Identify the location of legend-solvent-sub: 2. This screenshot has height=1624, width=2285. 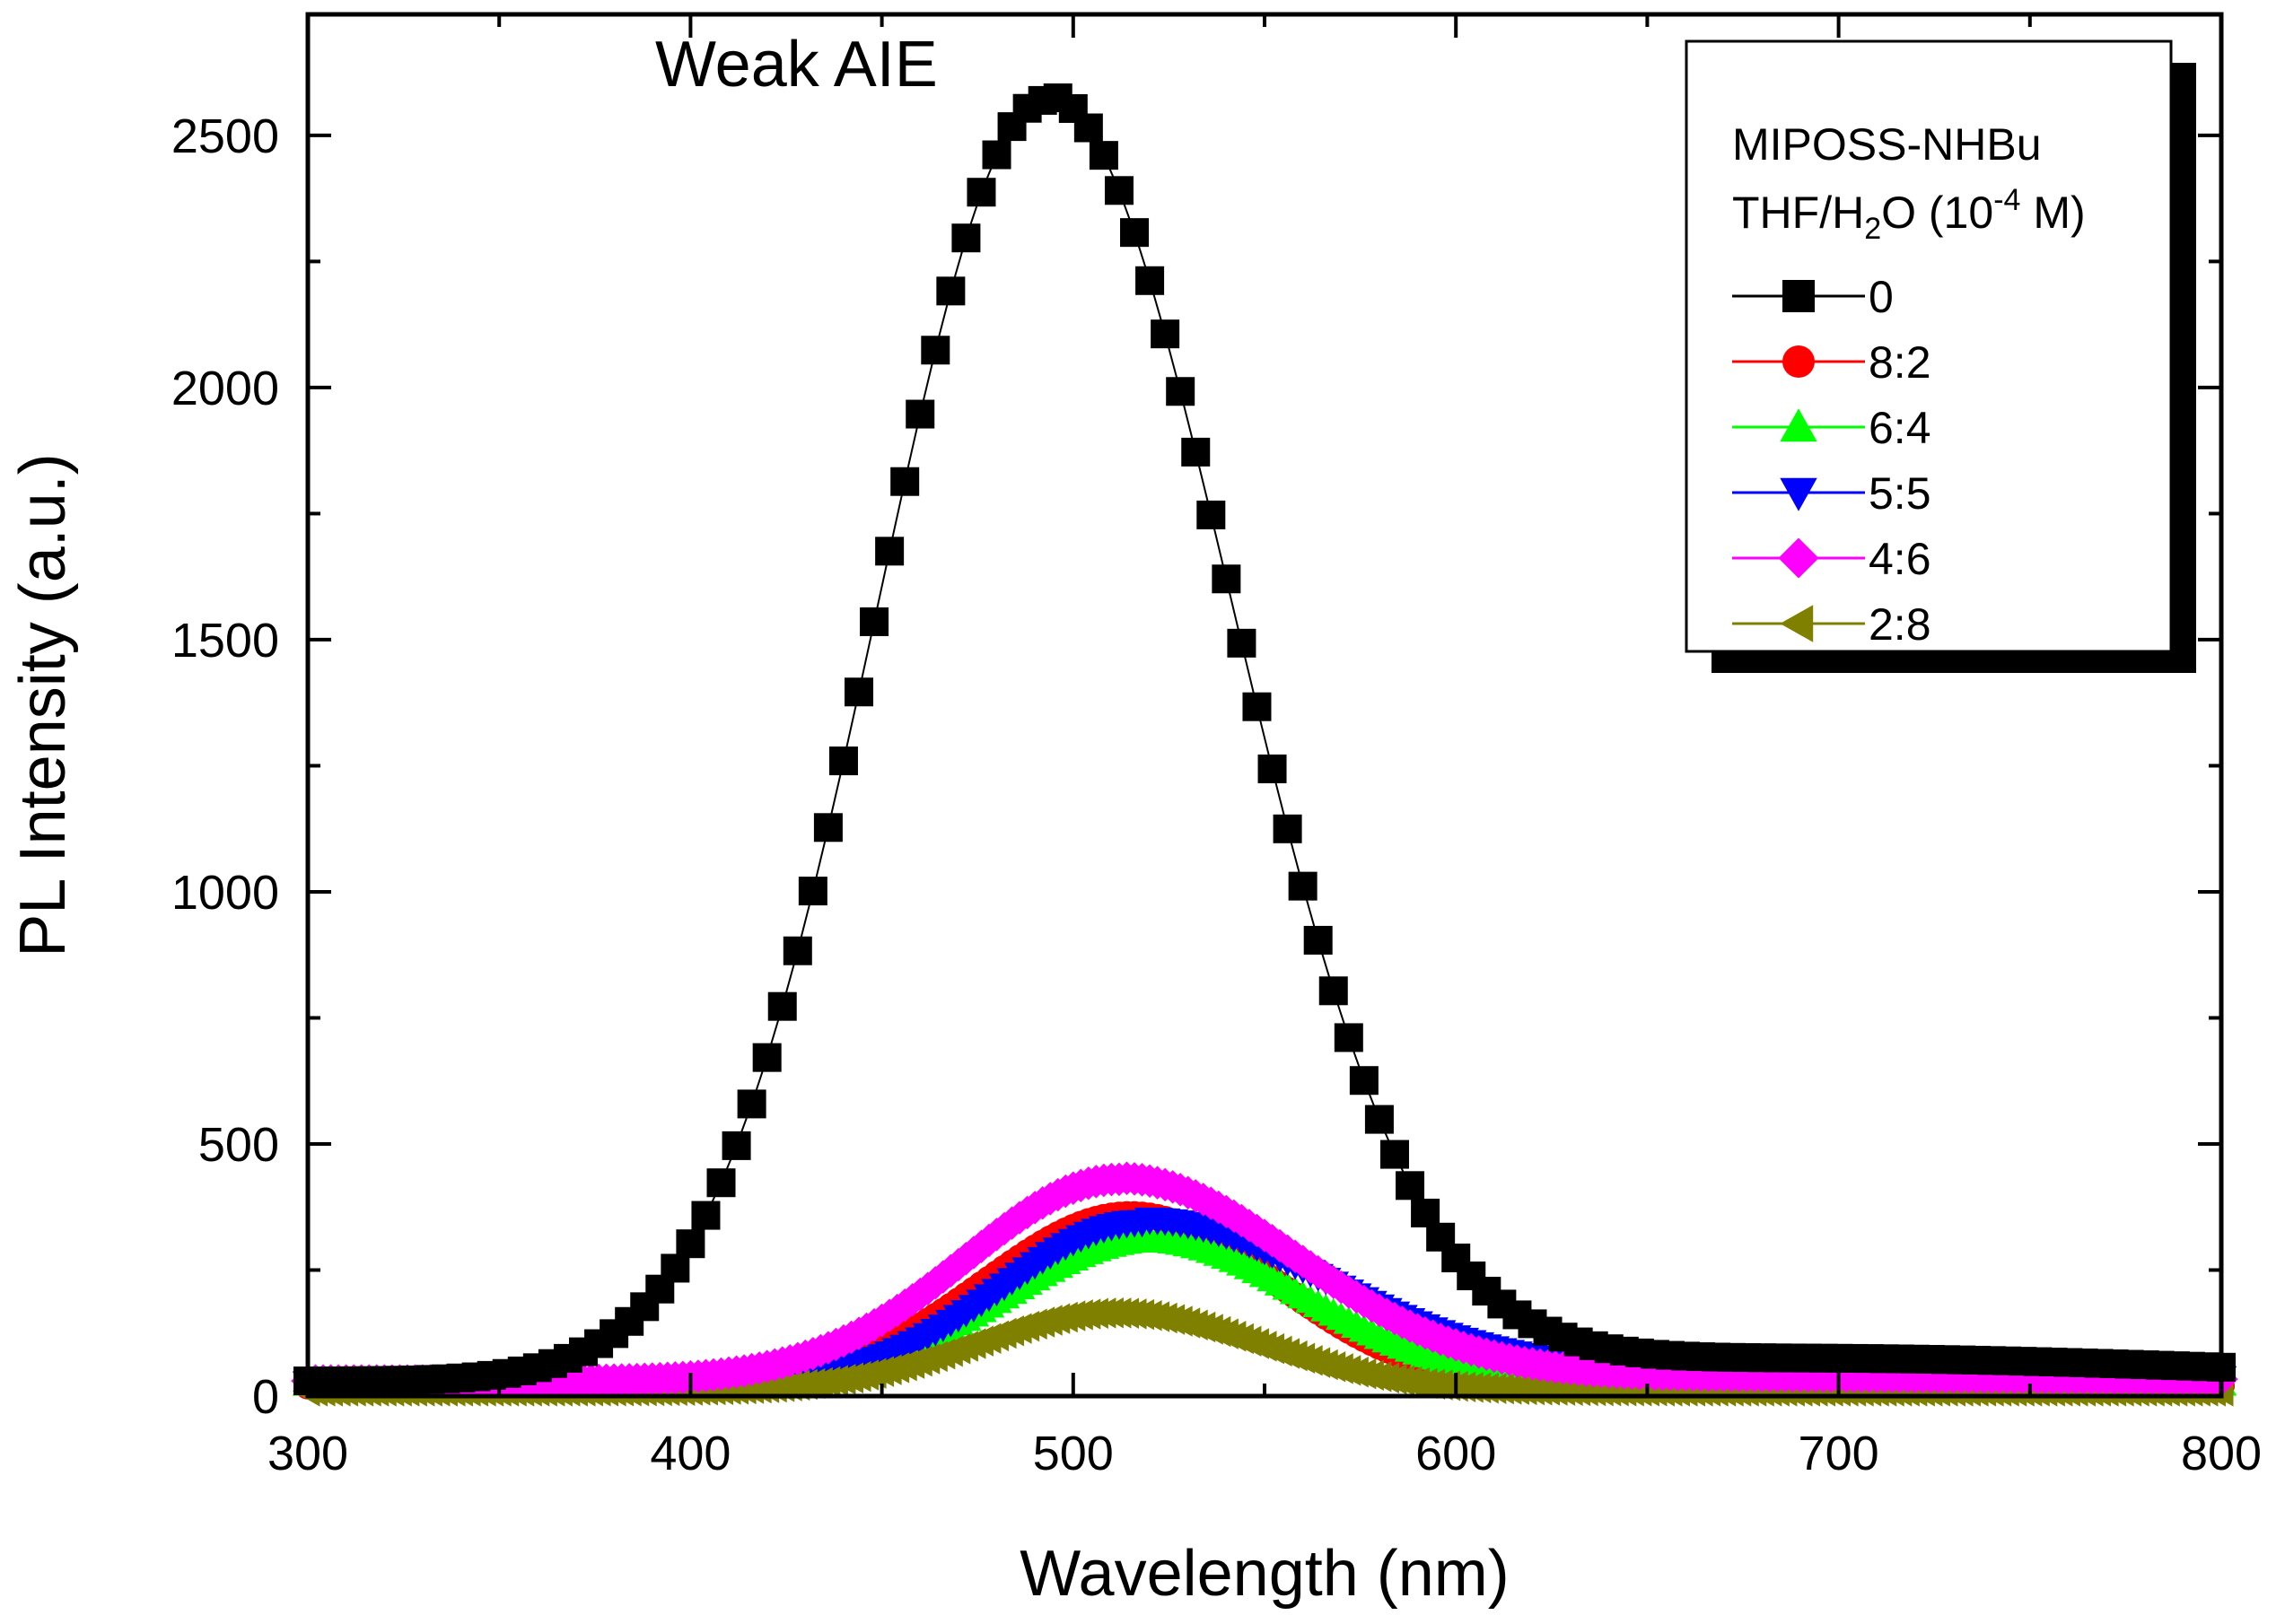
(1872, 229).